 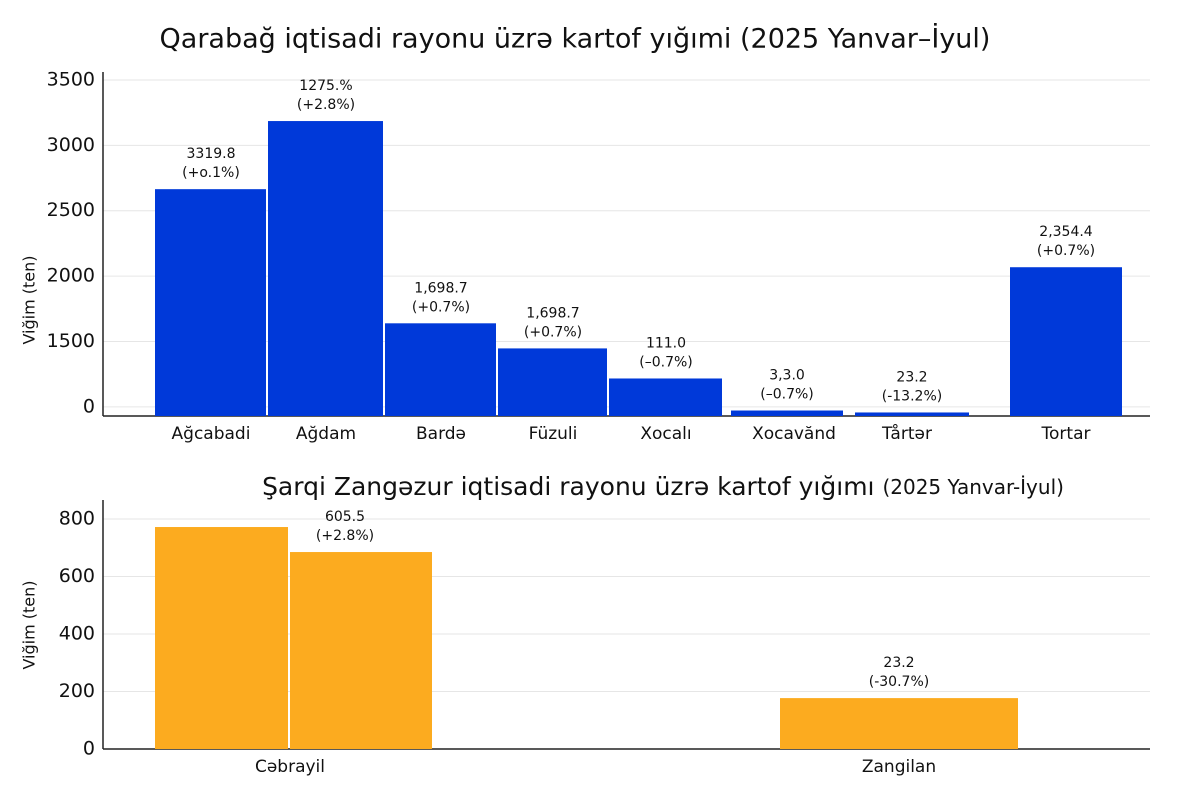 What do you see at coordinates (211, 154) in the screenshot?
I see `bar-label: 3319.8` at bounding box center [211, 154].